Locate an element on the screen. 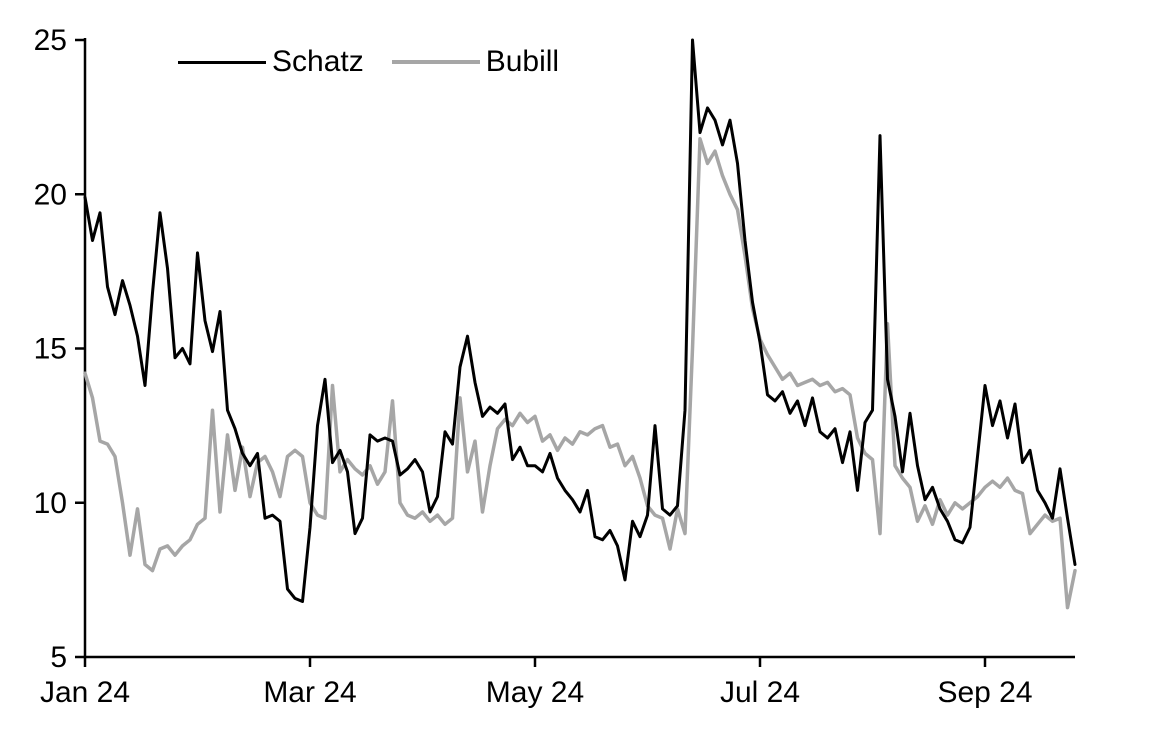 The image size is (1152, 729). x-tick-label: Sep 24 is located at coordinates (984, 692).